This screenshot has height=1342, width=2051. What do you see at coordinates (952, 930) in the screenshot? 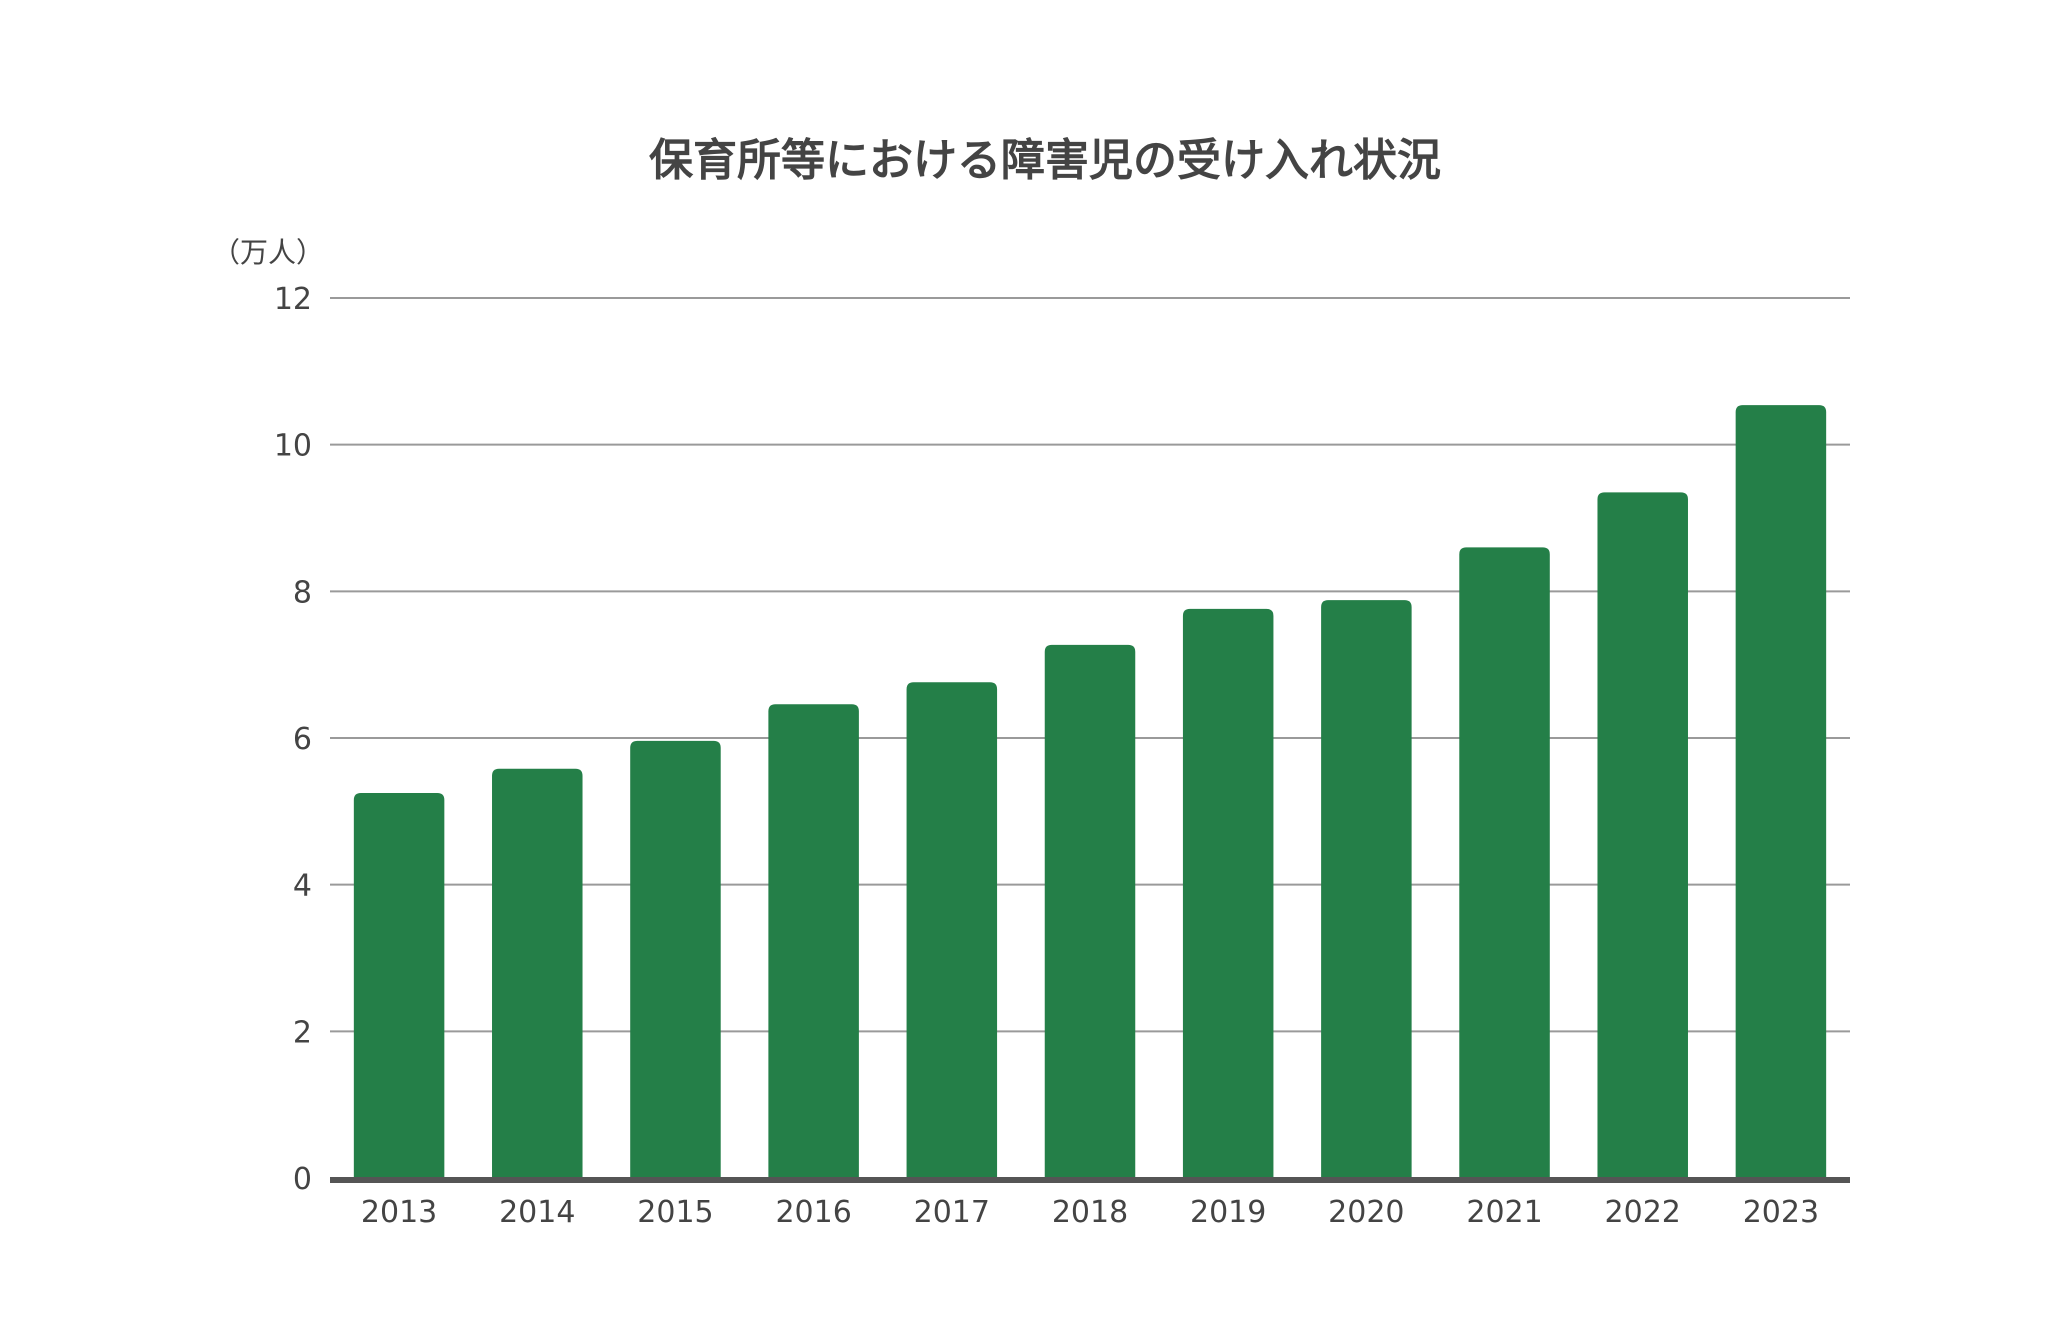
I see `bar-2017` at bounding box center [952, 930].